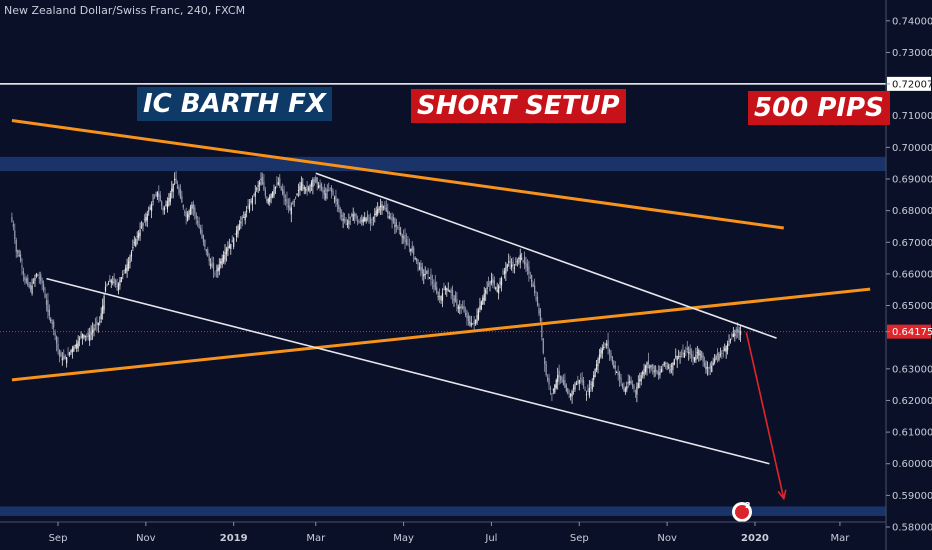  I want to click on time-tick-label: Mar, so click(840, 538).